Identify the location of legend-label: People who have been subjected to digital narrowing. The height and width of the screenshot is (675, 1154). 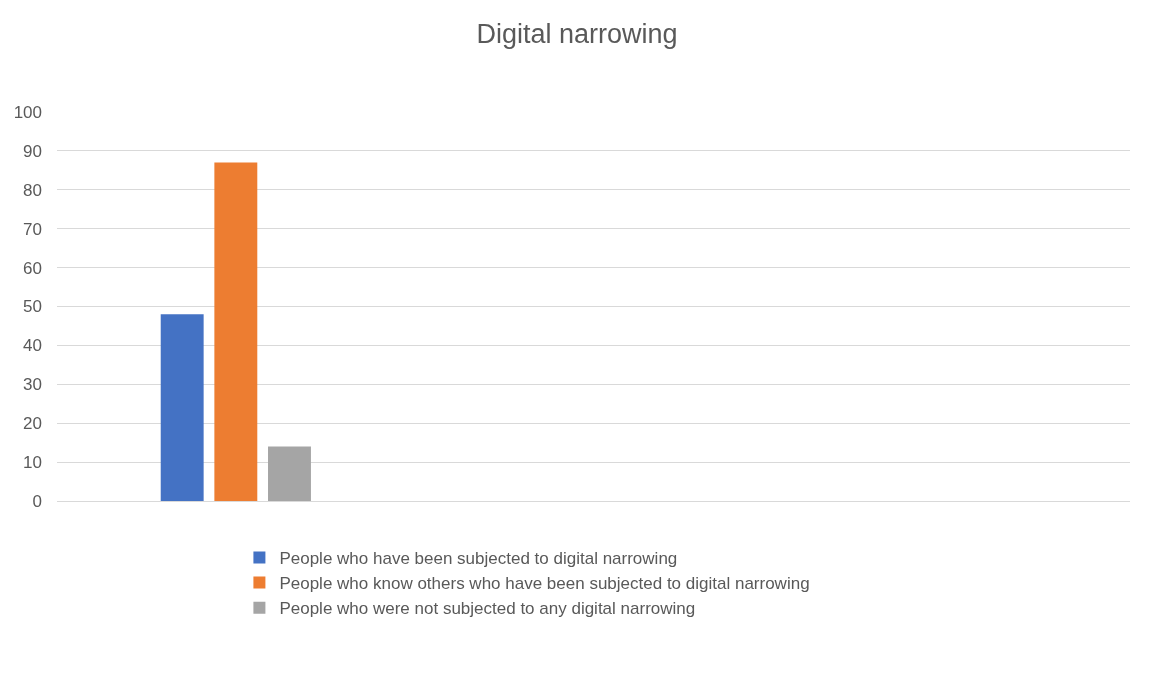
(478, 559).